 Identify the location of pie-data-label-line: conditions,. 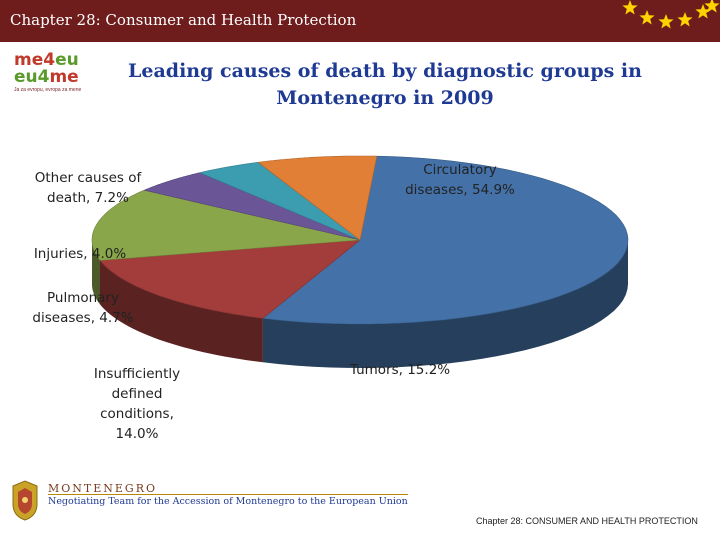
(137, 414).